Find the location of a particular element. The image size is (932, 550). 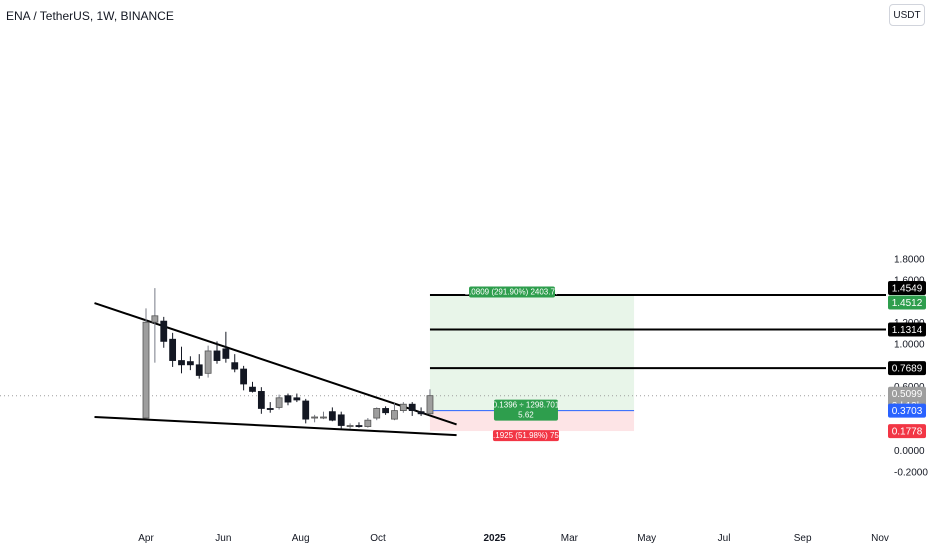

x-tick-label: Nov is located at coordinates (880, 538).